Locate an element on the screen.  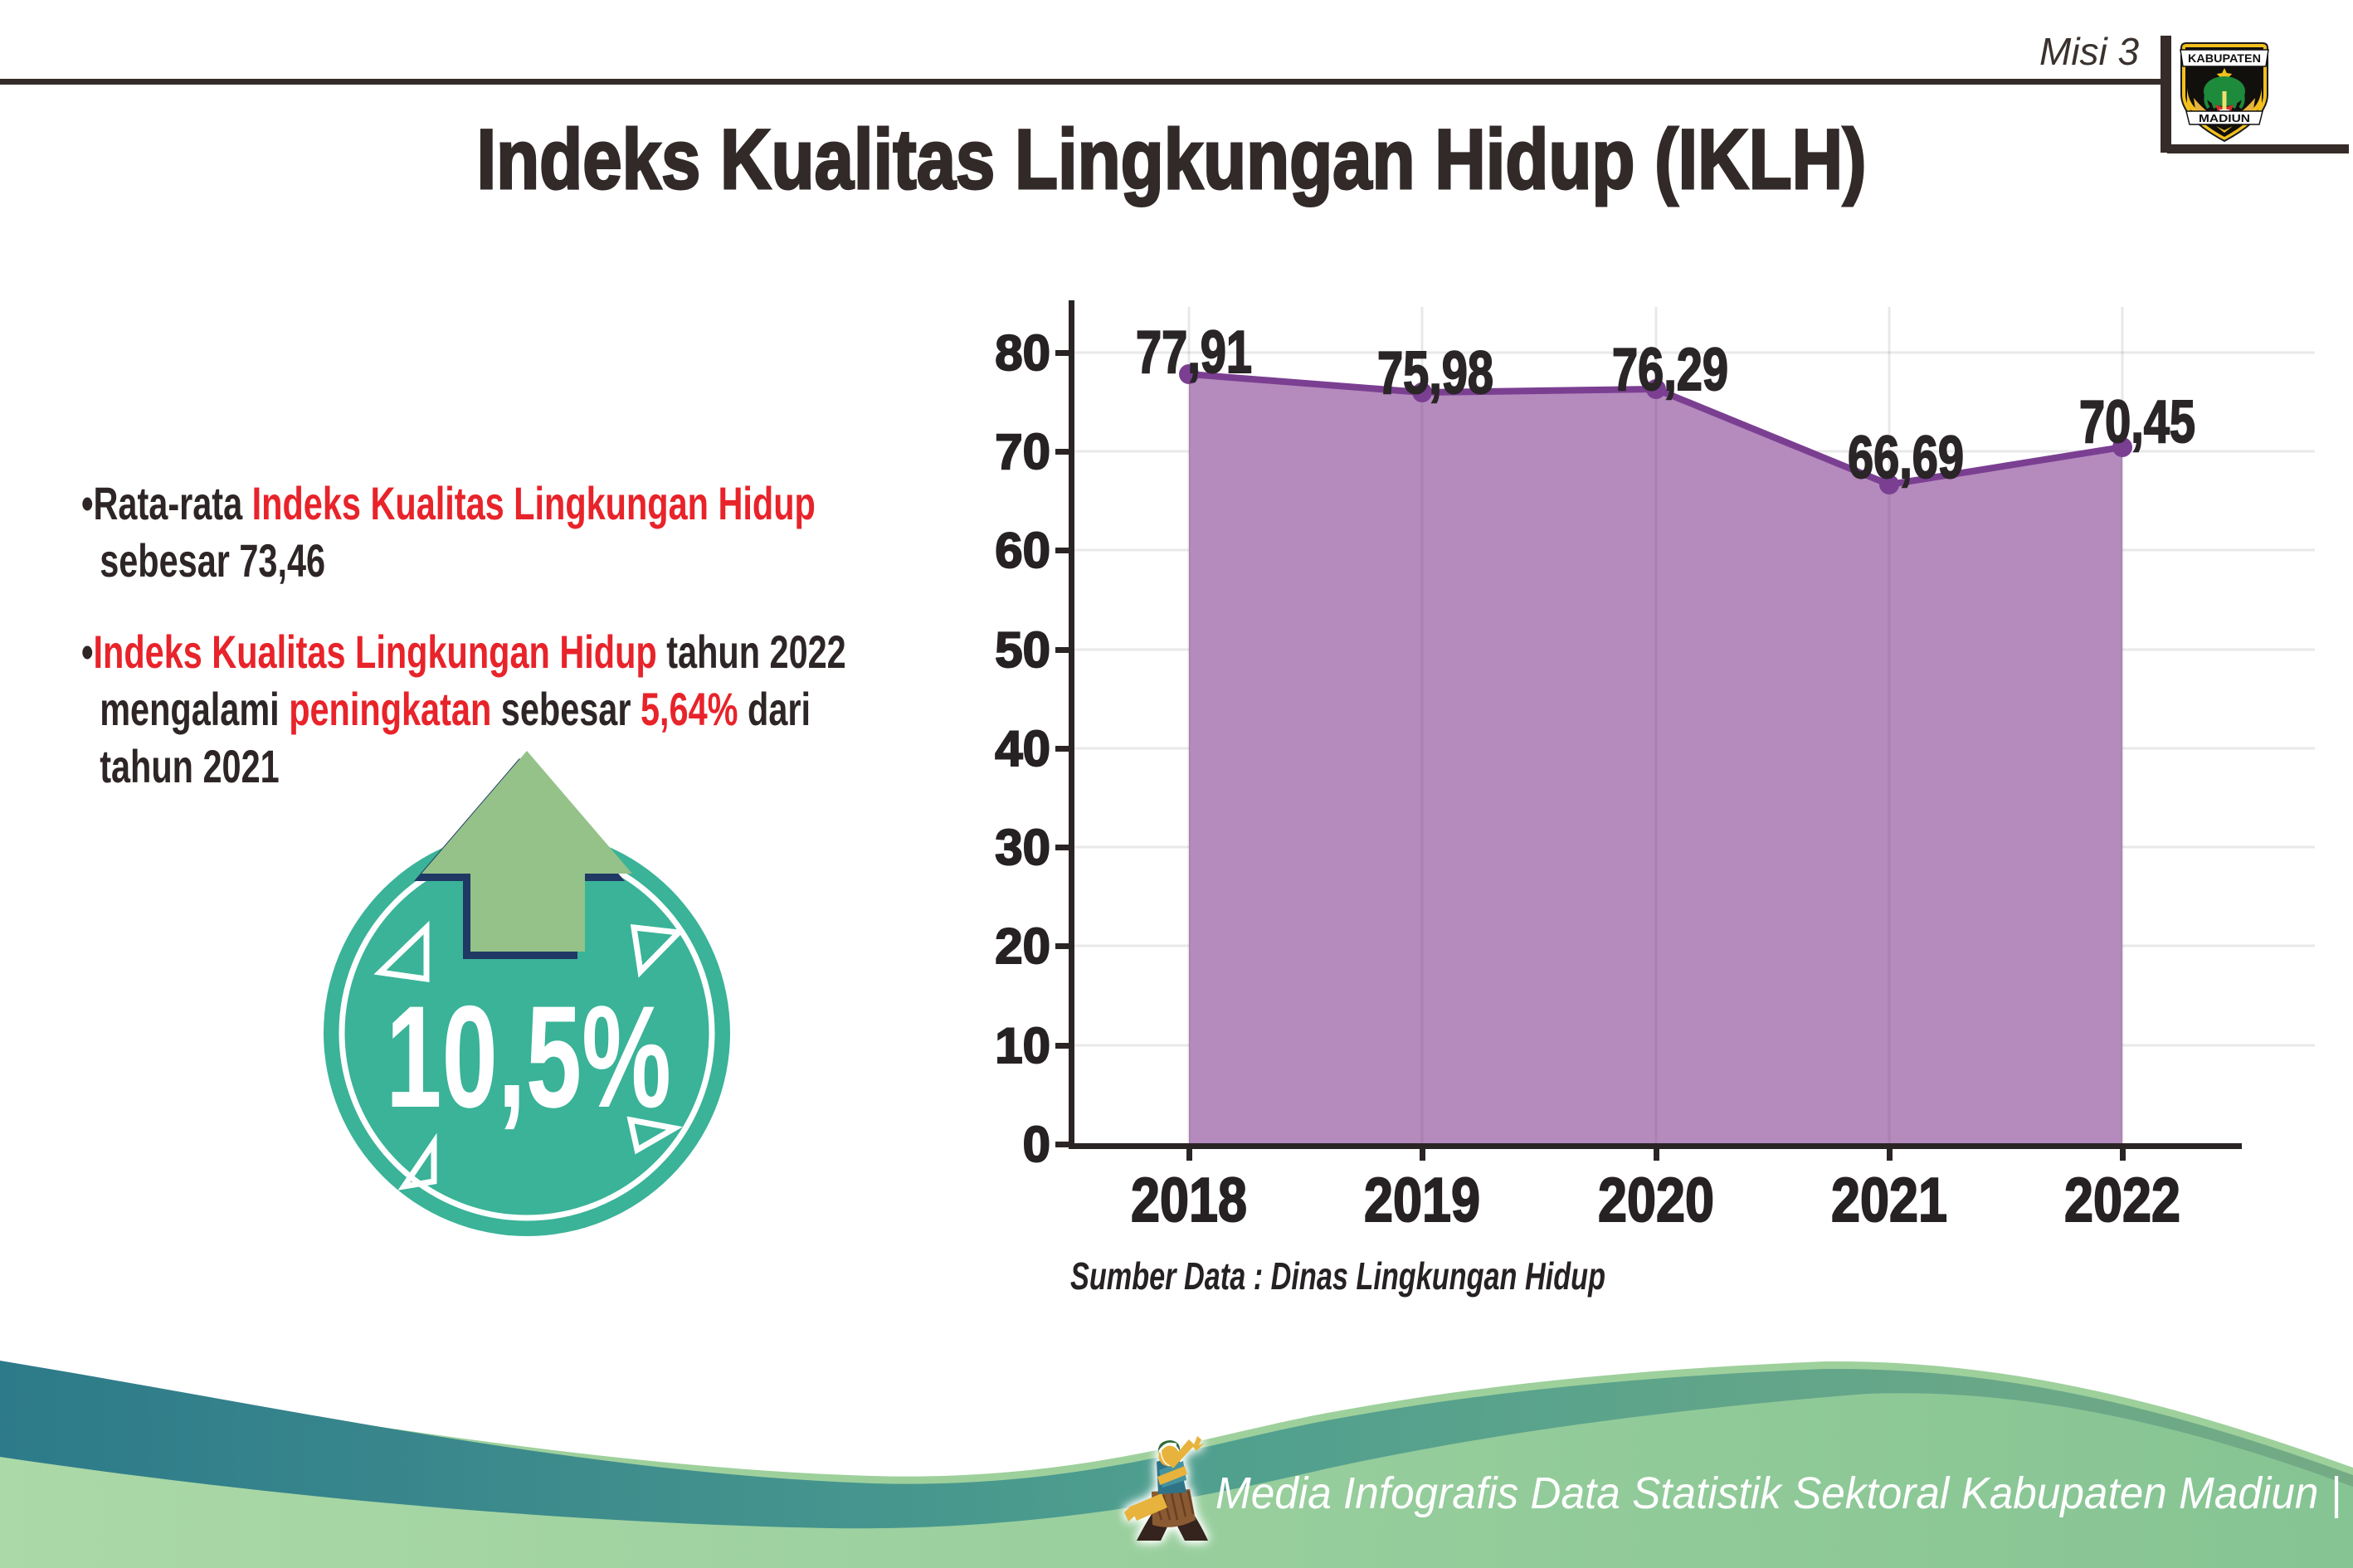
svg-text: 80 is located at coordinates (1022, 353).